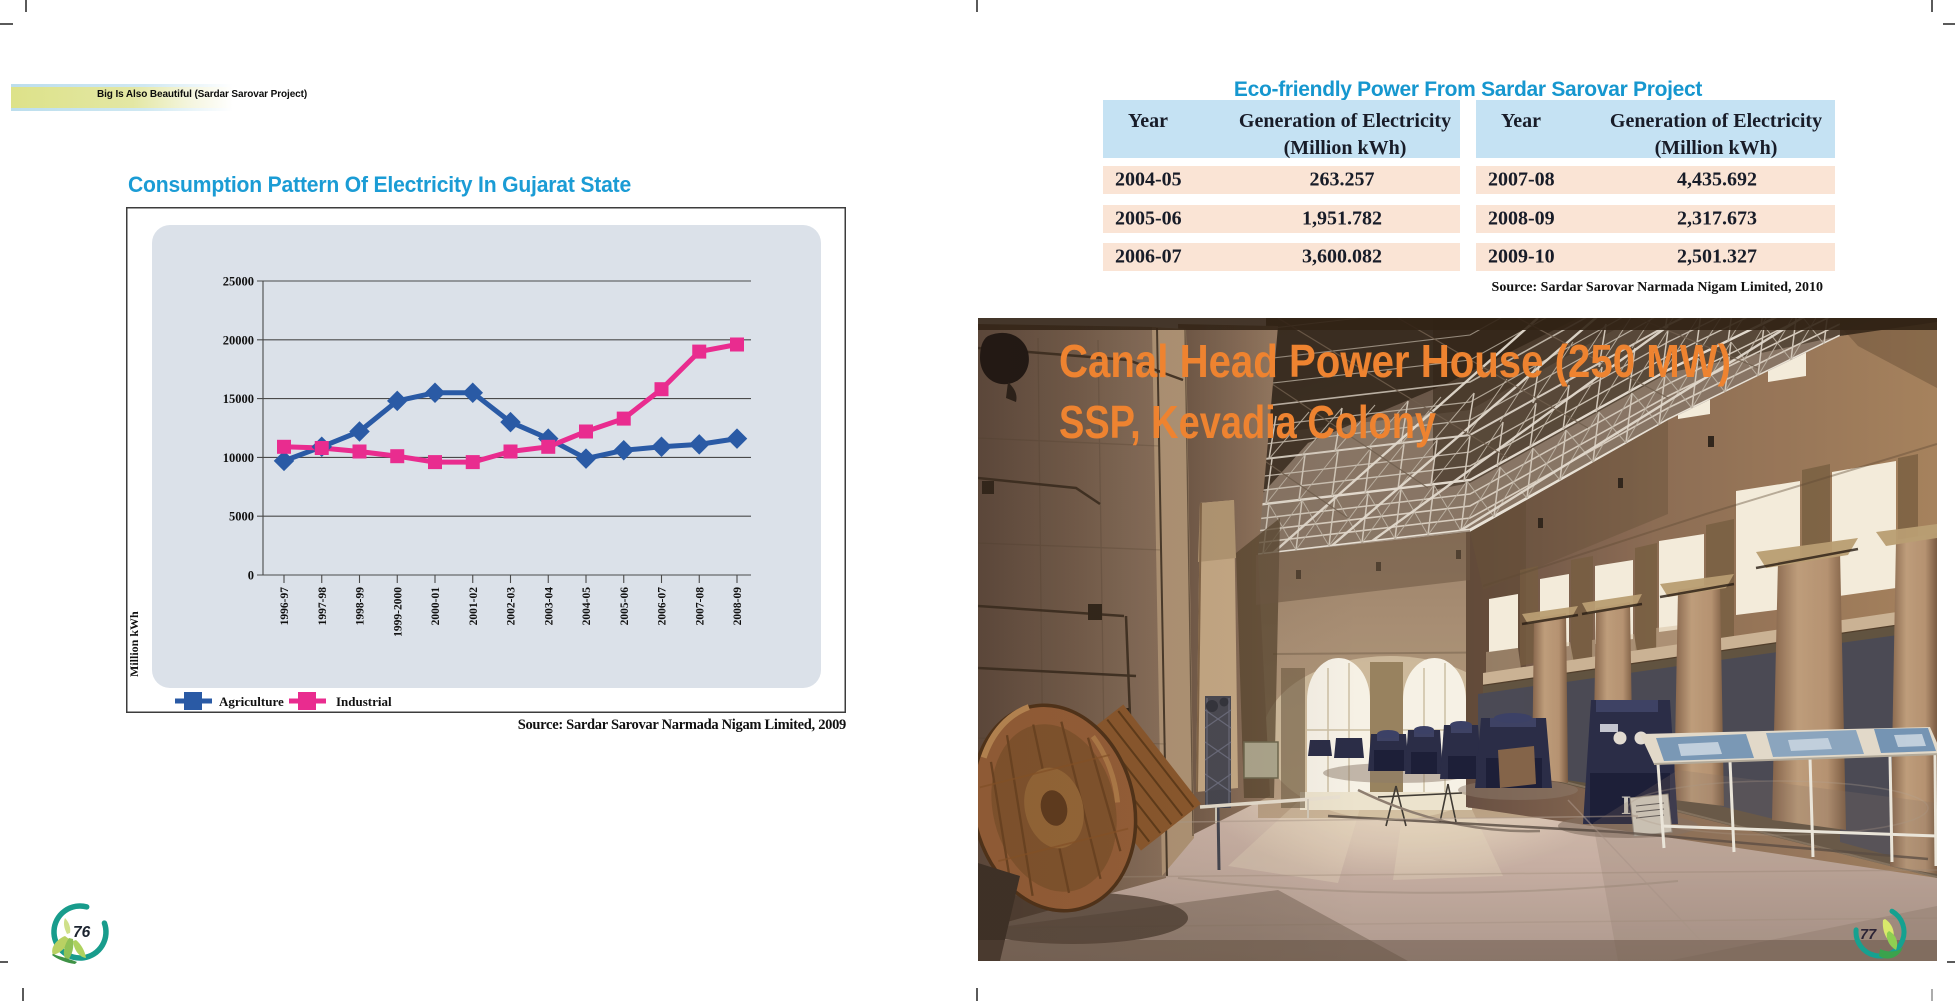  Describe the element at coordinates (251, 701) in the screenshot. I see `svg-text: Agriculture` at that location.